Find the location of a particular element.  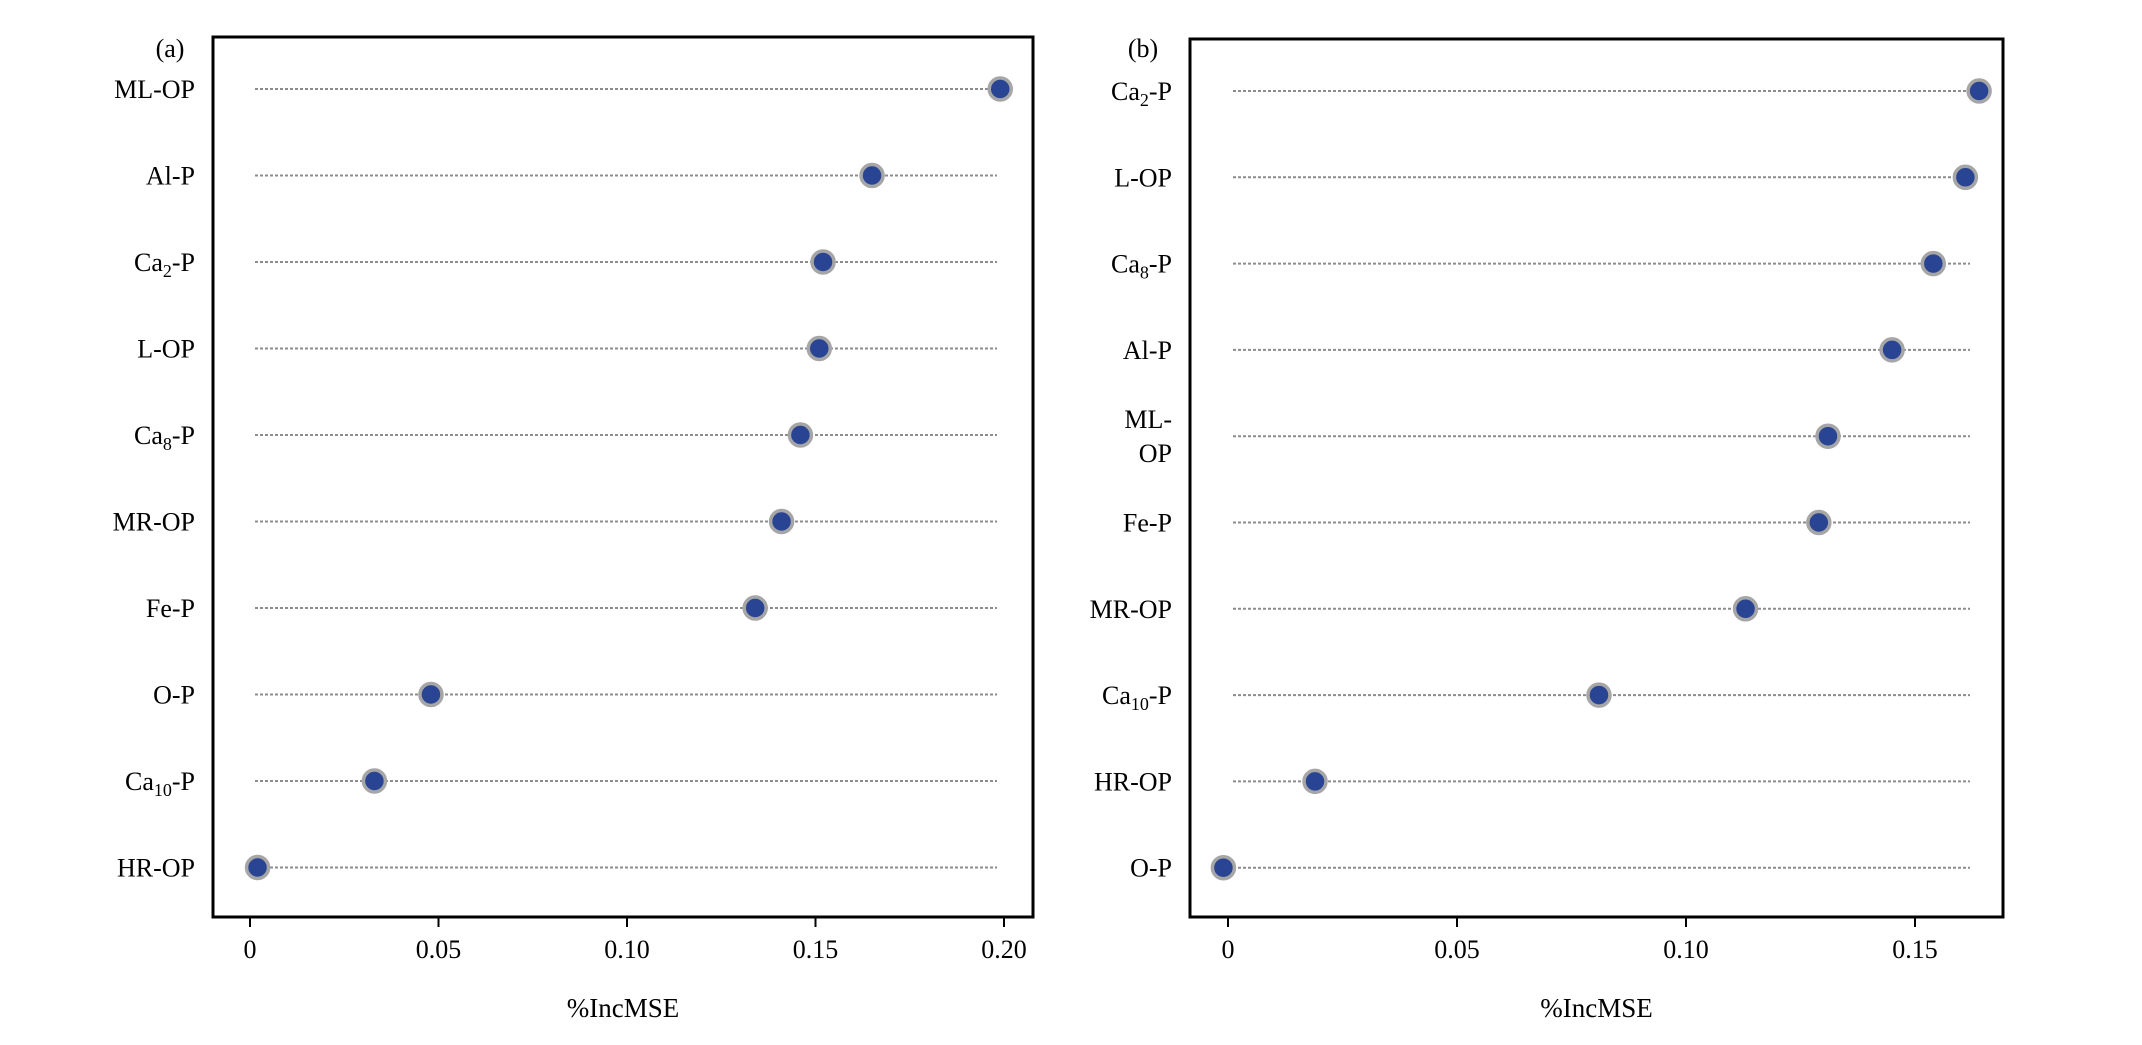

category-label: ML-OP is located at coordinates (154, 89).